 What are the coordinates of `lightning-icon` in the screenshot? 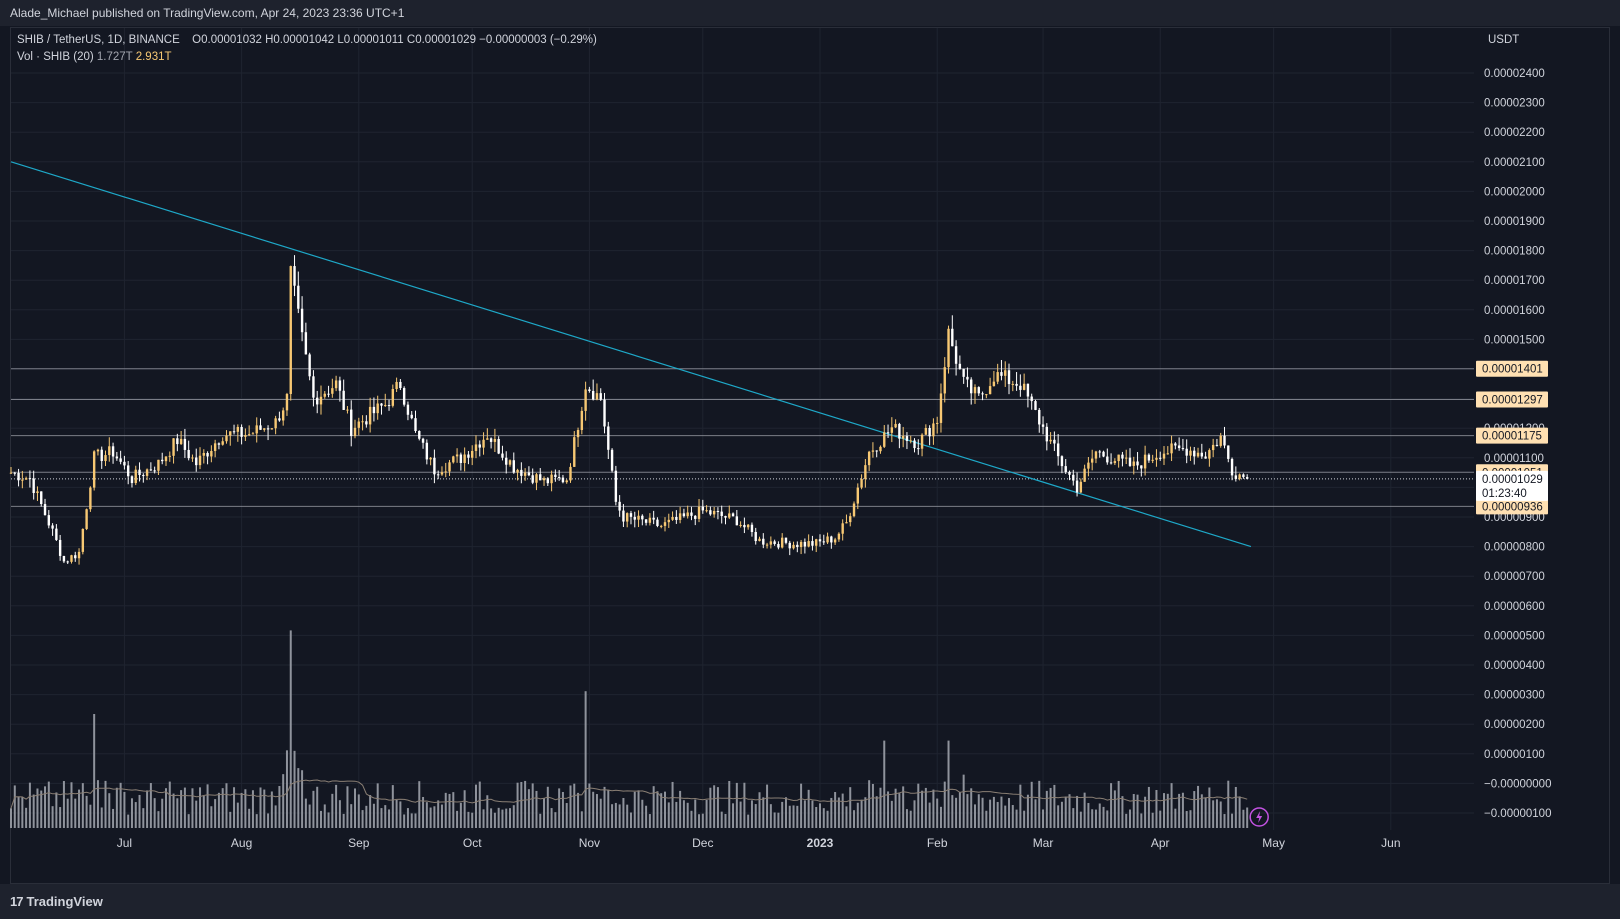 It's located at (1259, 817).